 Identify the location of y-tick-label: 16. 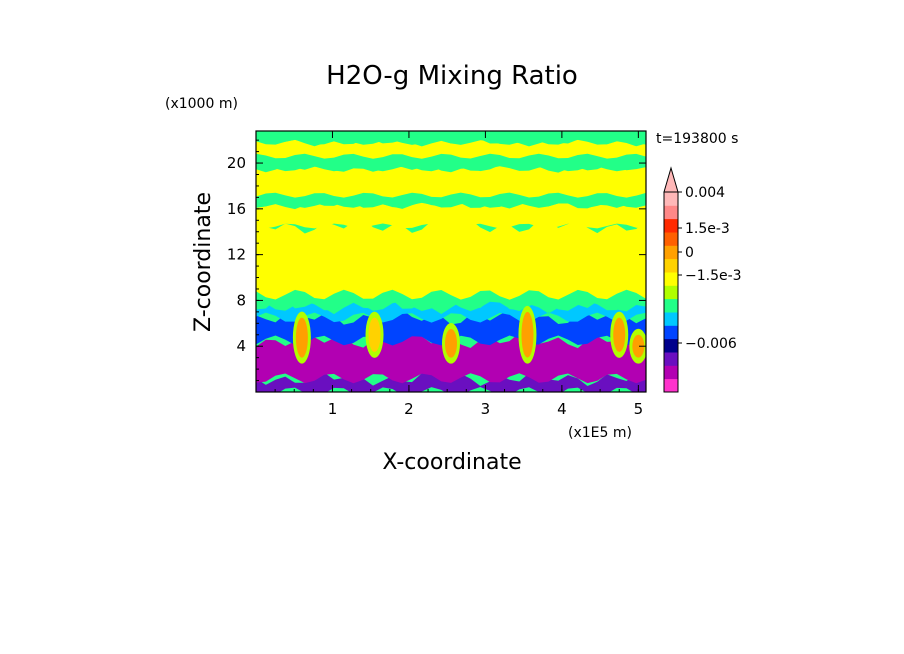
(236, 209).